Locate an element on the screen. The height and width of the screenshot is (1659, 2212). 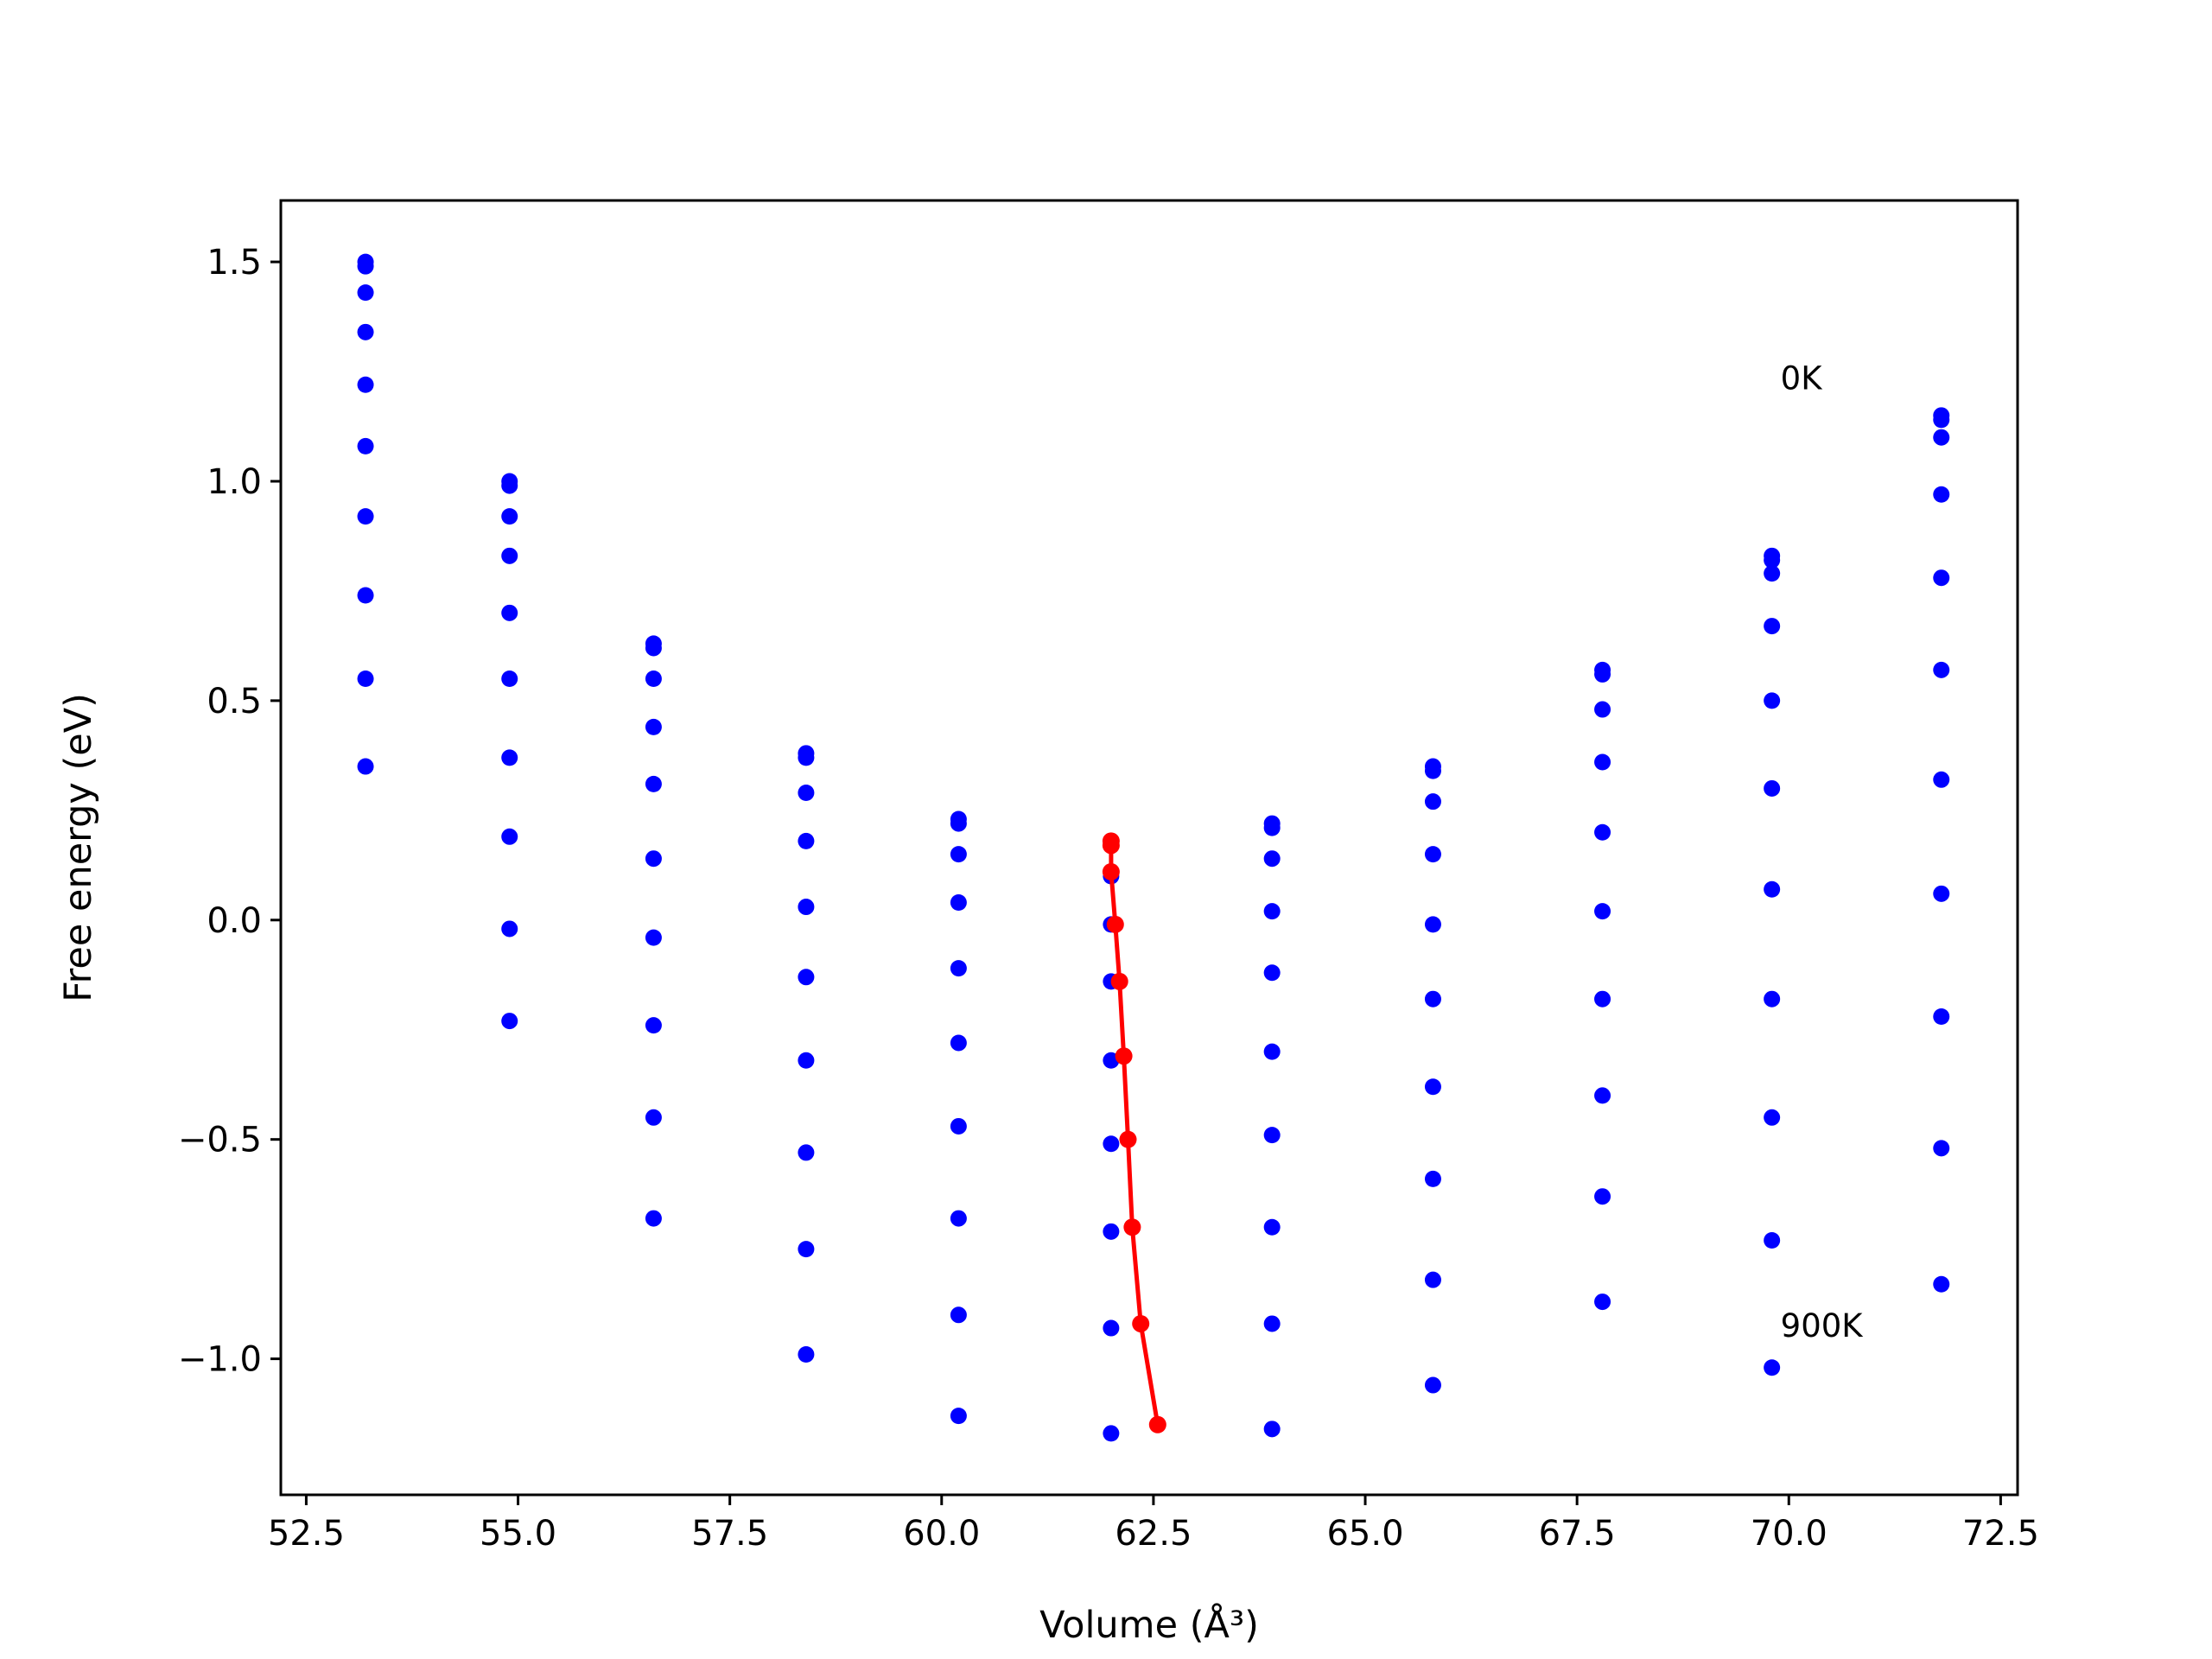
x-tick-label: 62.5 is located at coordinates (1153, 1534).